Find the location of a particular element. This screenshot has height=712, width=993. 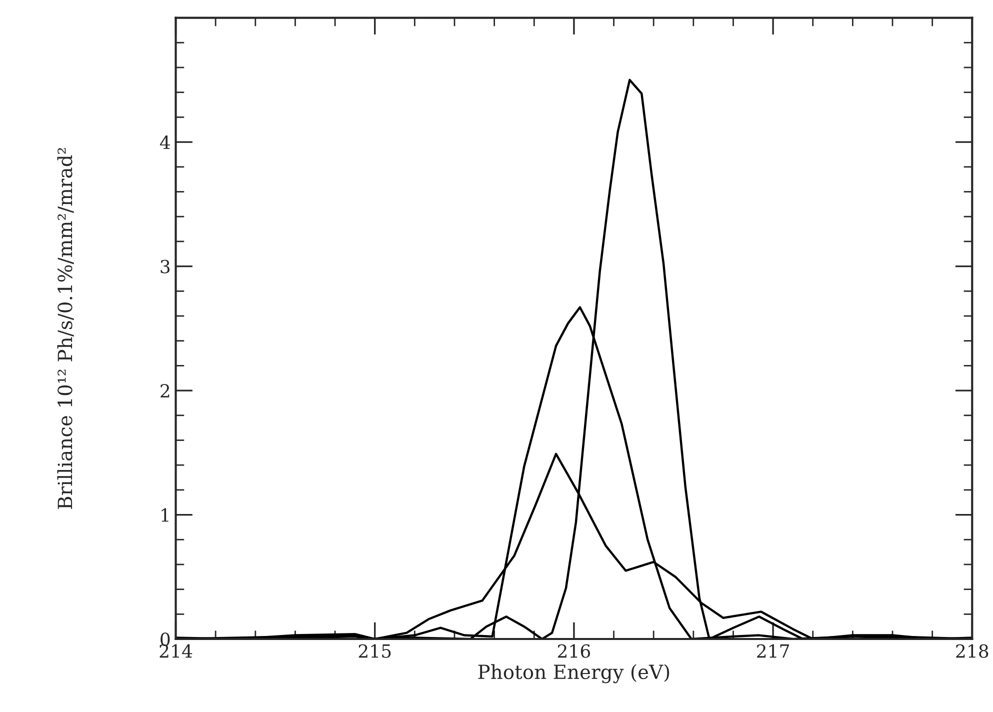

y-tick-label: 2 is located at coordinates (165, 391).